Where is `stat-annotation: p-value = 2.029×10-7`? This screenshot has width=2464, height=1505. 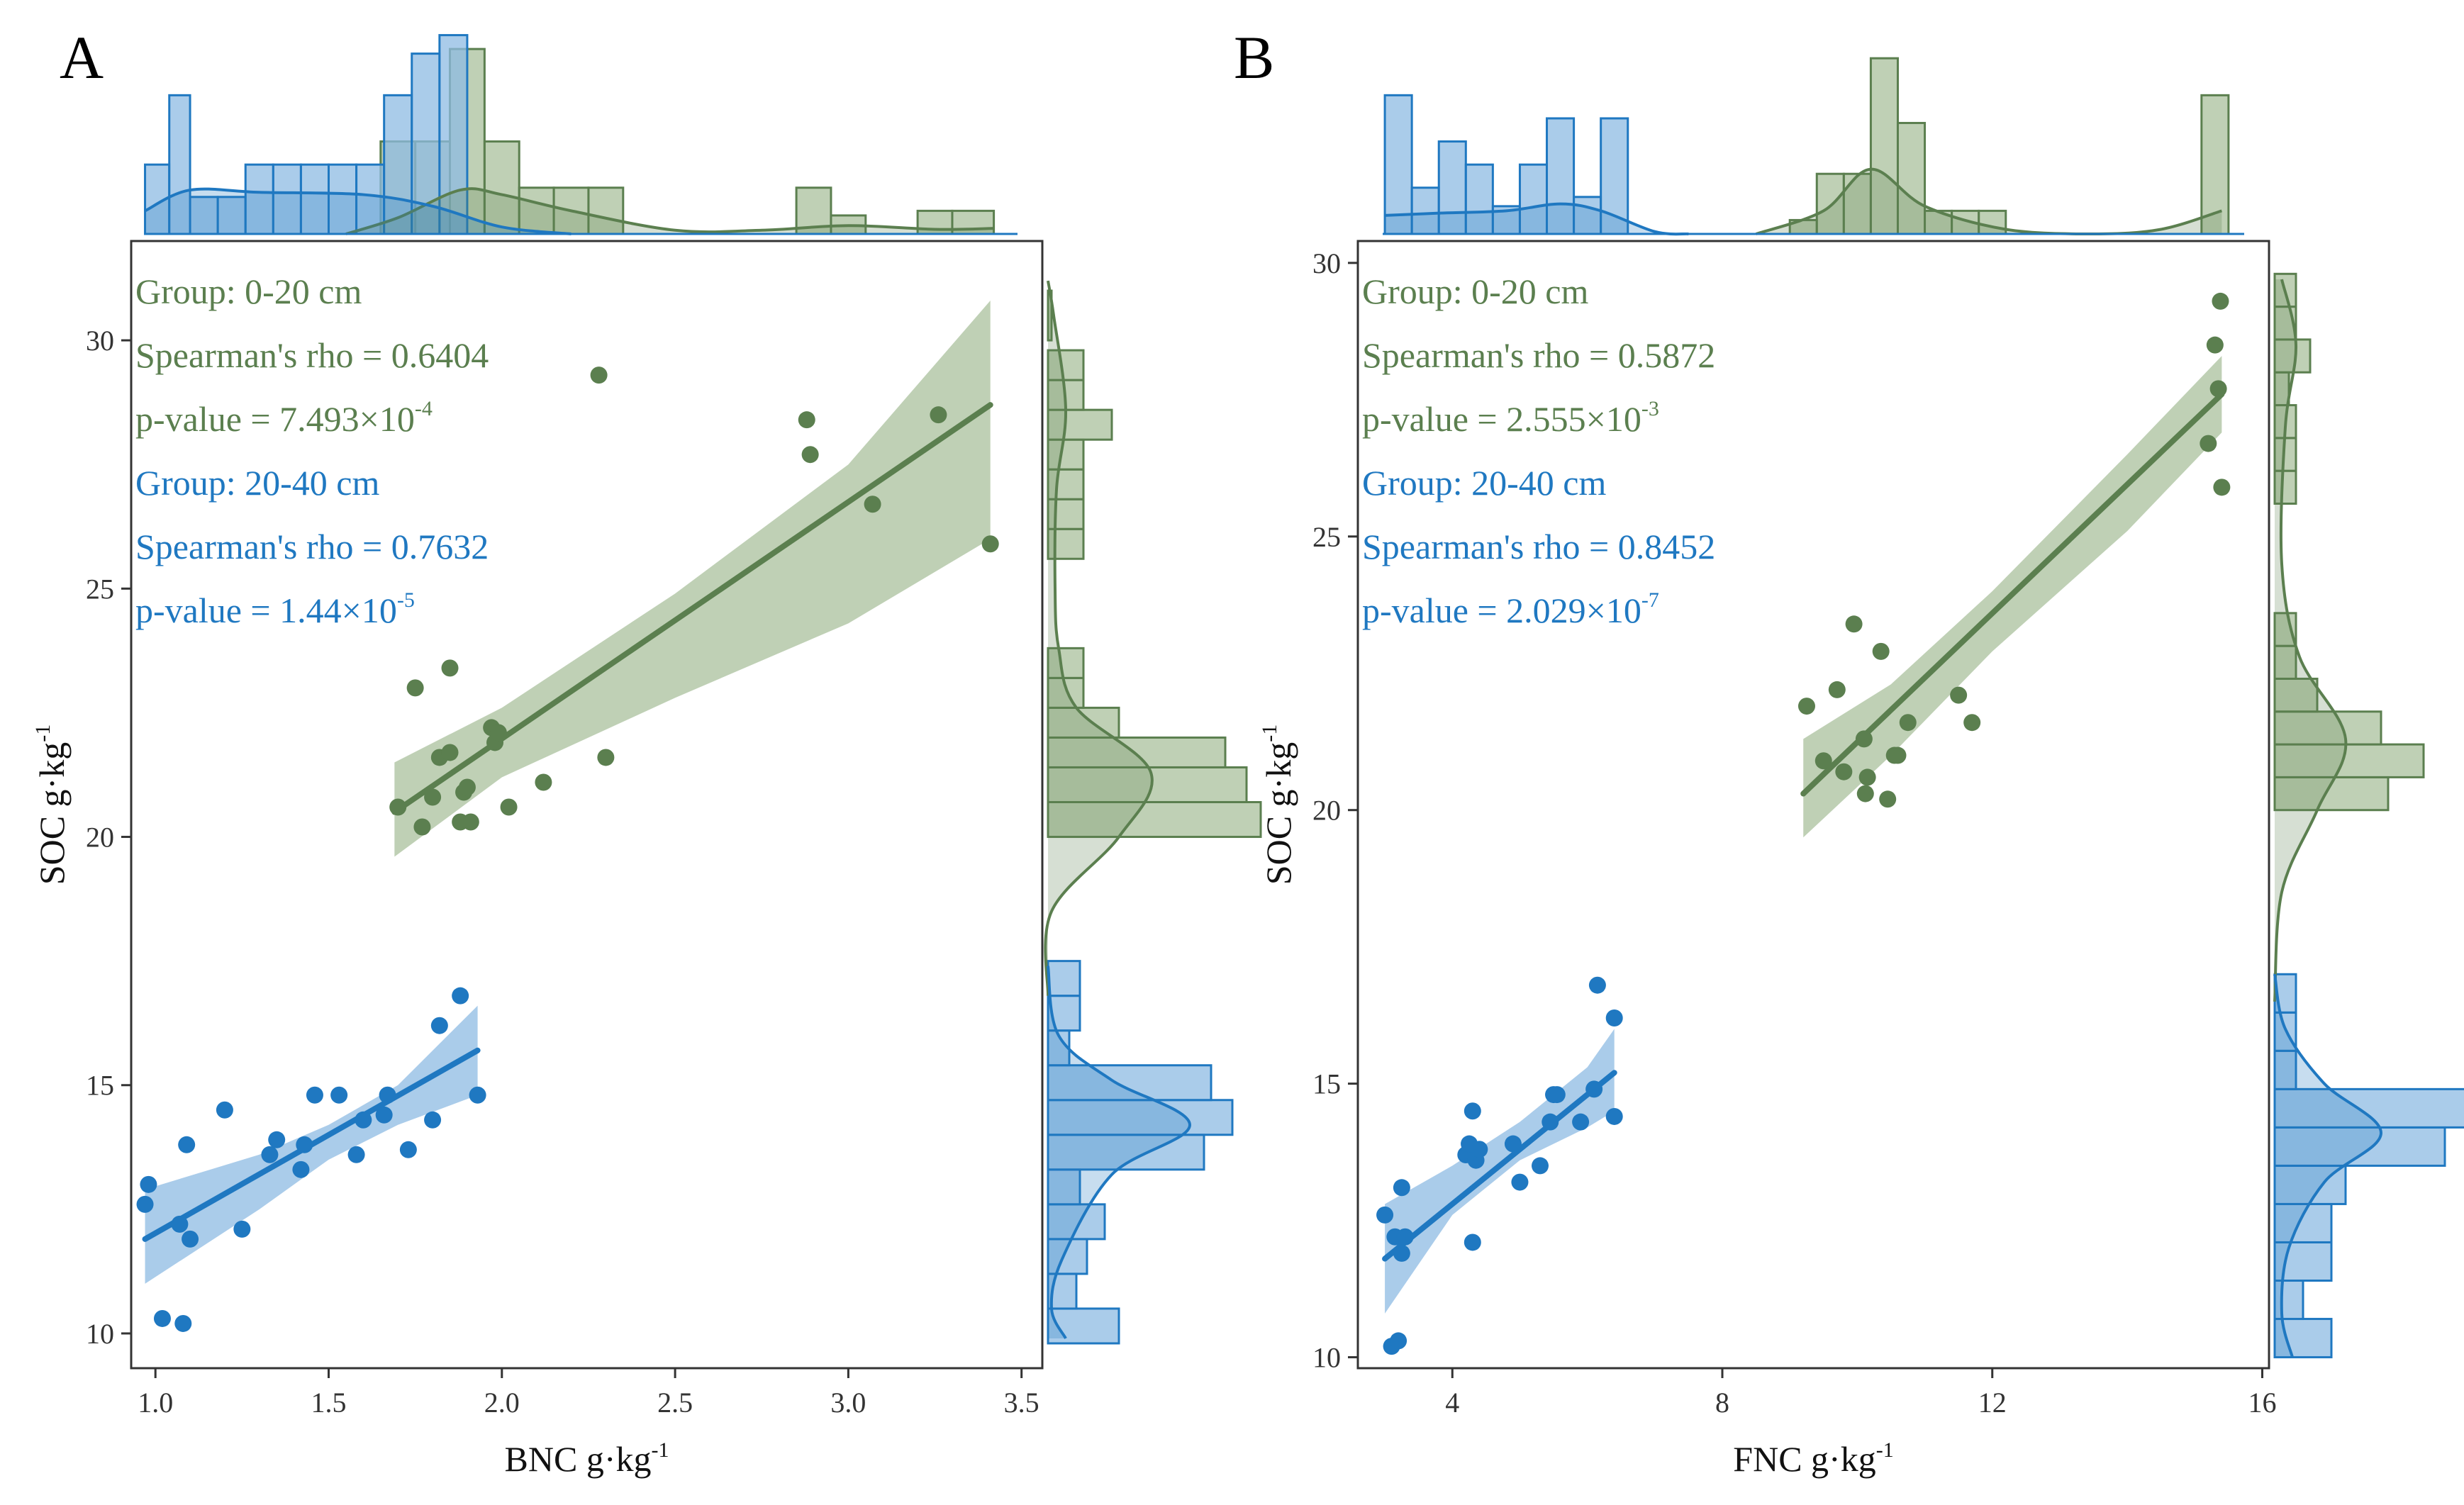
stat-annotation: p-value = 2.029×10-7 is located at coordinates (1510, 609).